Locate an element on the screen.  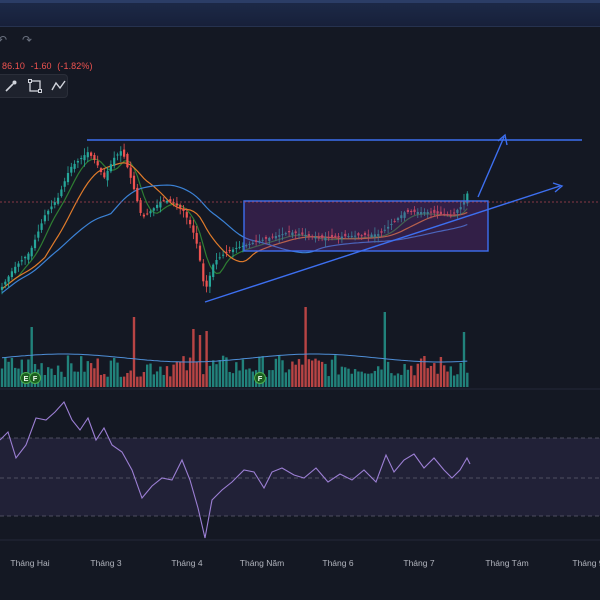
x-axis-label: Tháng Năm is located at coordinates (262, 563).